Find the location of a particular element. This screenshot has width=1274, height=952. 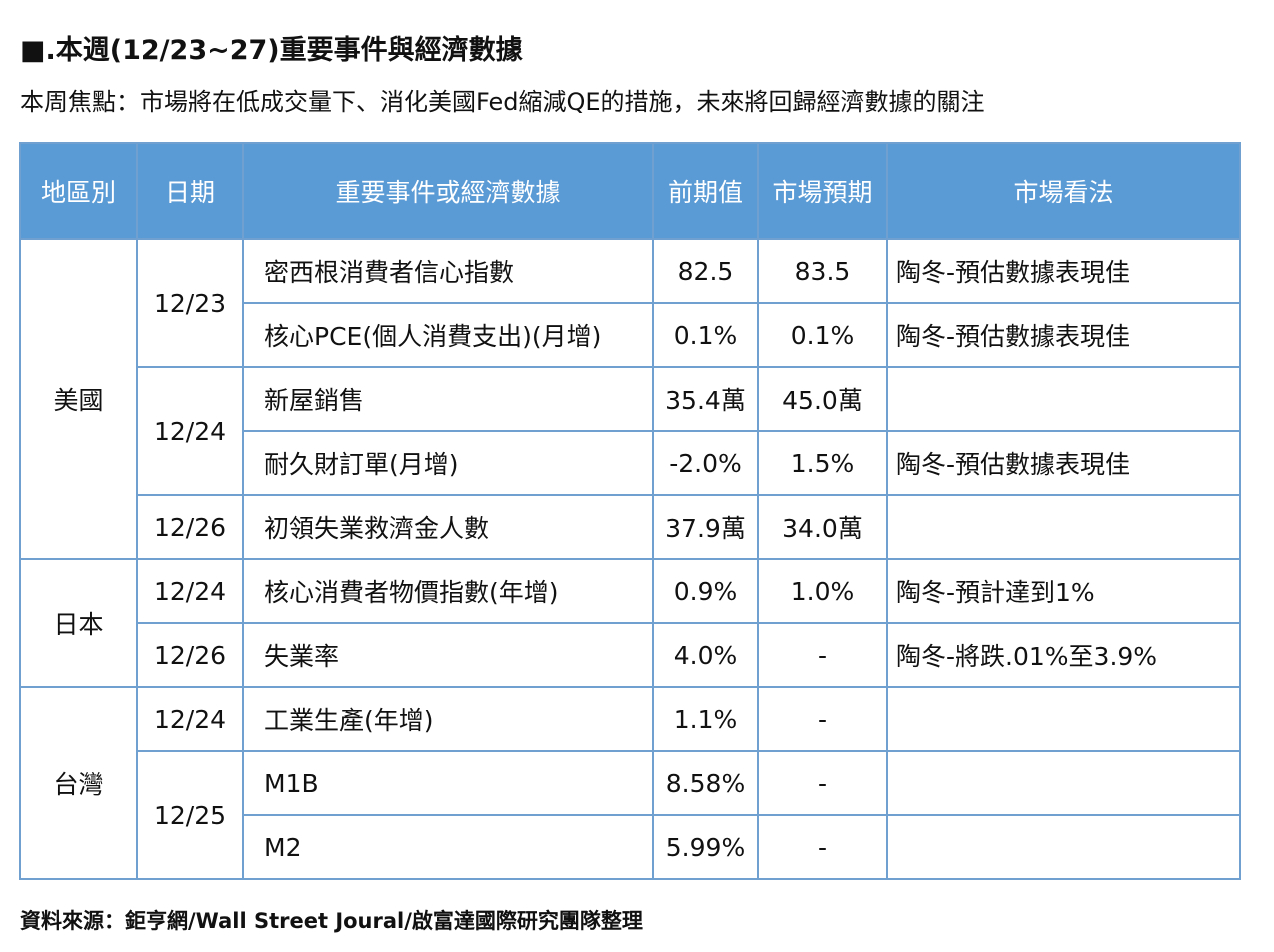

region-cell: 台灣 is located at coordinates (78, 783).